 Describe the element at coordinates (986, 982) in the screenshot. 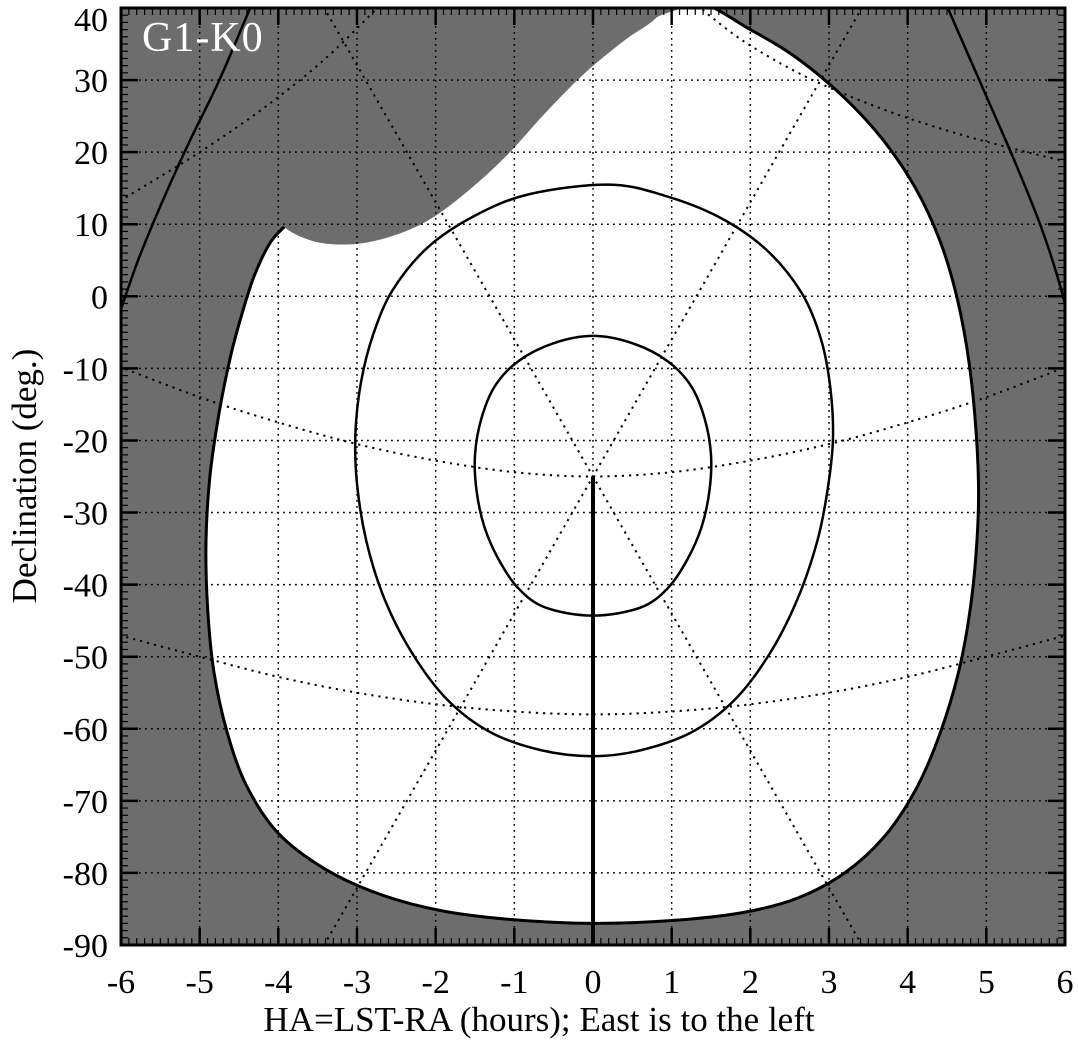

I see `x-tick-label: 5` at that location.